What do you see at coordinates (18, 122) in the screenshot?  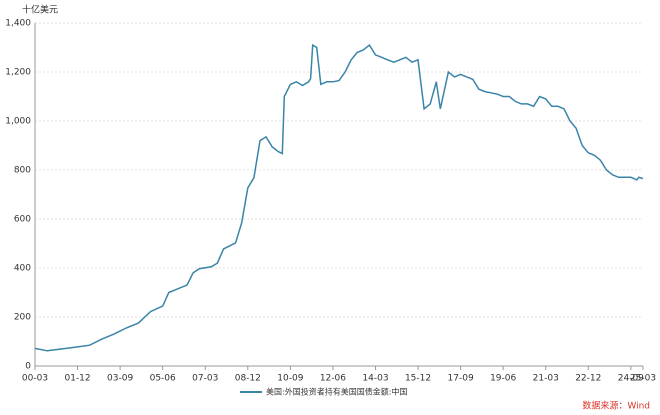 I see `y-tick-label: 1,000` at bounding box center [18, 122].